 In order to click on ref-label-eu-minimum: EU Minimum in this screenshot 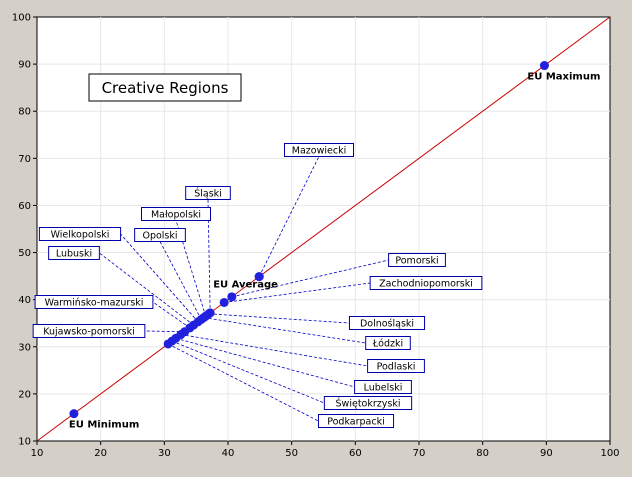, I will do `click(104, 425)`.